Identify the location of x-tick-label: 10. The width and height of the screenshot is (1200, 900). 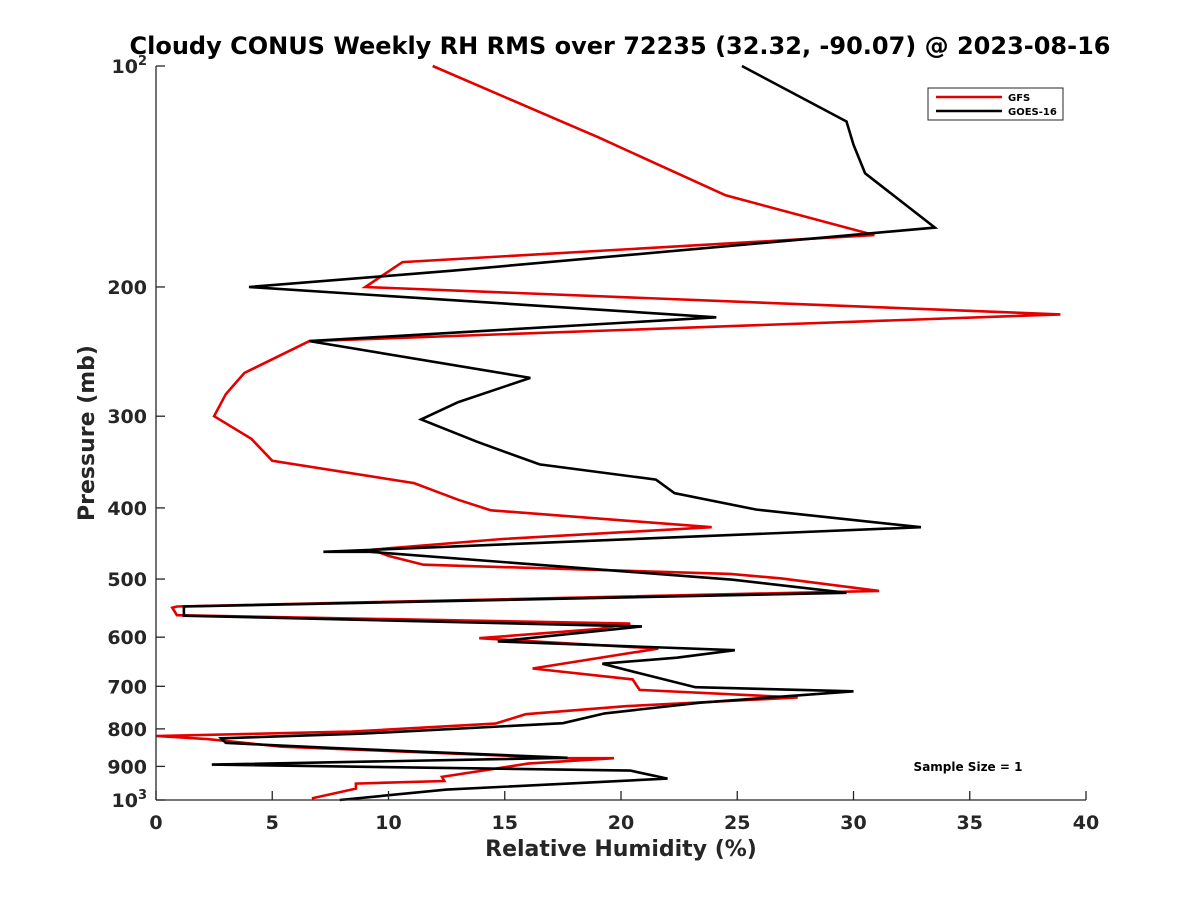
(388, 823).